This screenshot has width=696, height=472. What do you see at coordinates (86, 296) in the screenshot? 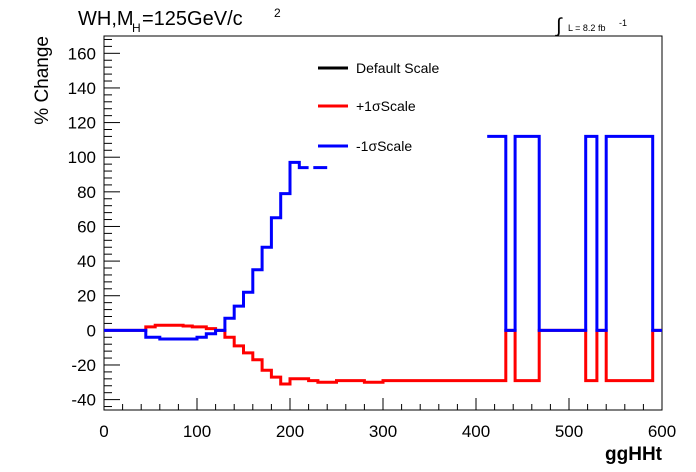
I see `y-tick-label: 20` at bounding box center [86, 296].